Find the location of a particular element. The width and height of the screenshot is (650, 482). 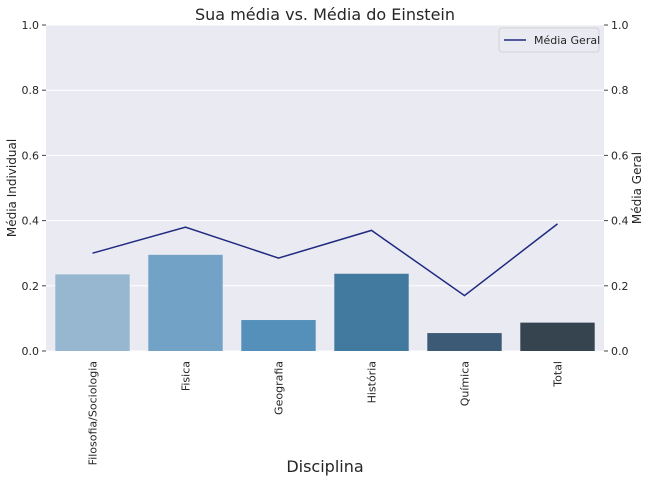

line-media-geral is located at coordinates (325, 260).